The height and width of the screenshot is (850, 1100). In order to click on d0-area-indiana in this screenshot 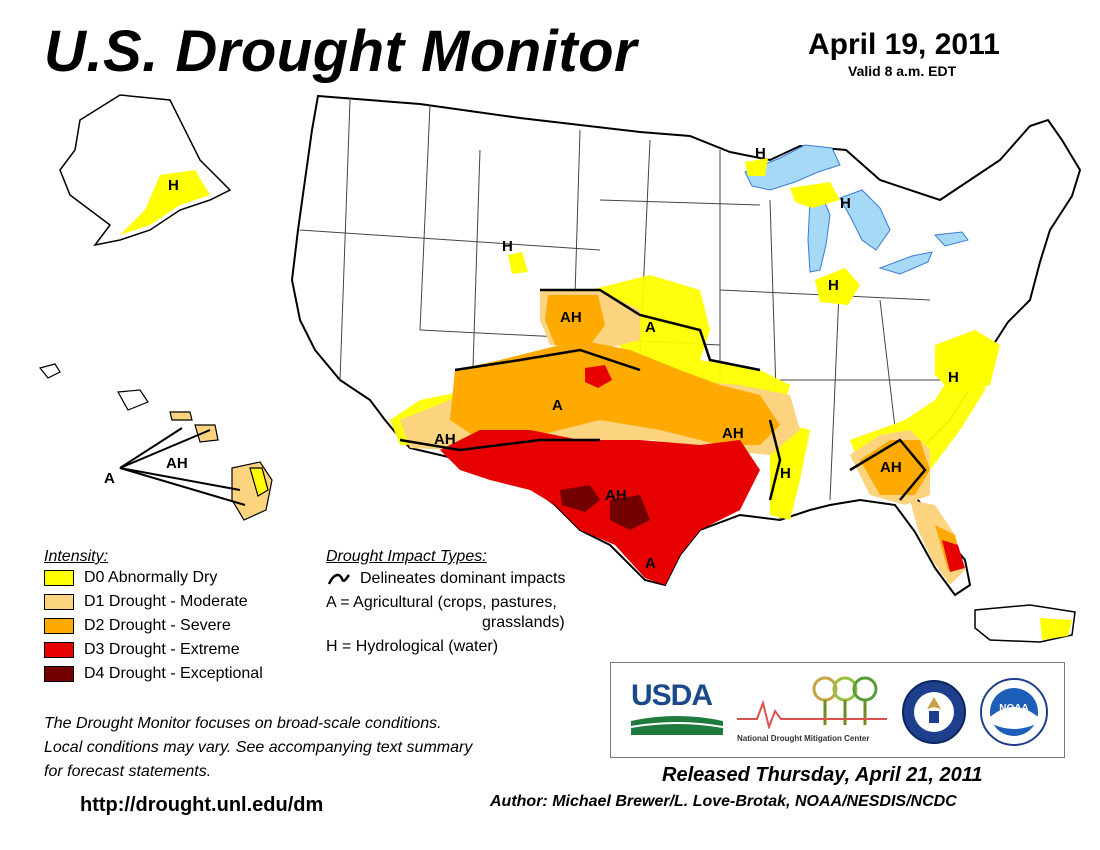, I will do `click(837, 286)`.